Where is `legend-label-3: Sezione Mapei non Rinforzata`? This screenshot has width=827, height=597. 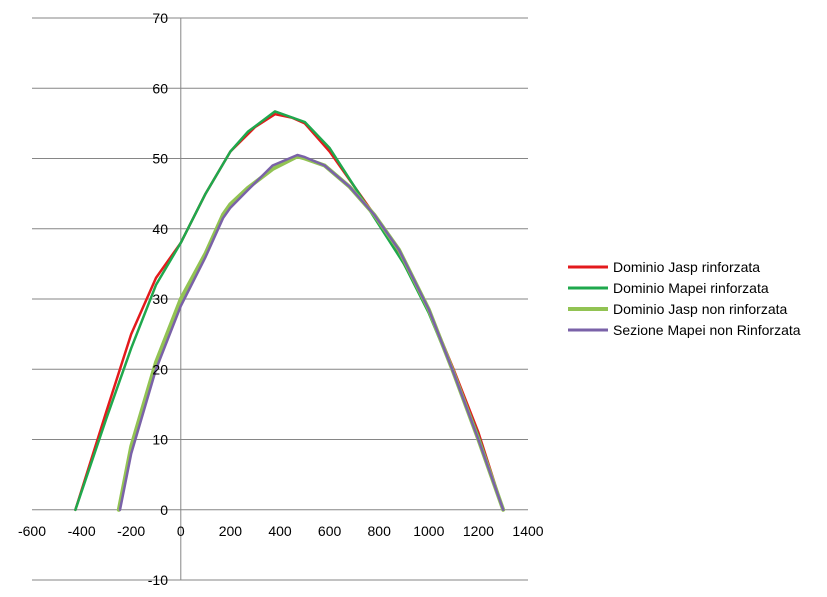
legend-label-3: Sezione Mapei non Rinforzata is located at coordinates (707, 330).